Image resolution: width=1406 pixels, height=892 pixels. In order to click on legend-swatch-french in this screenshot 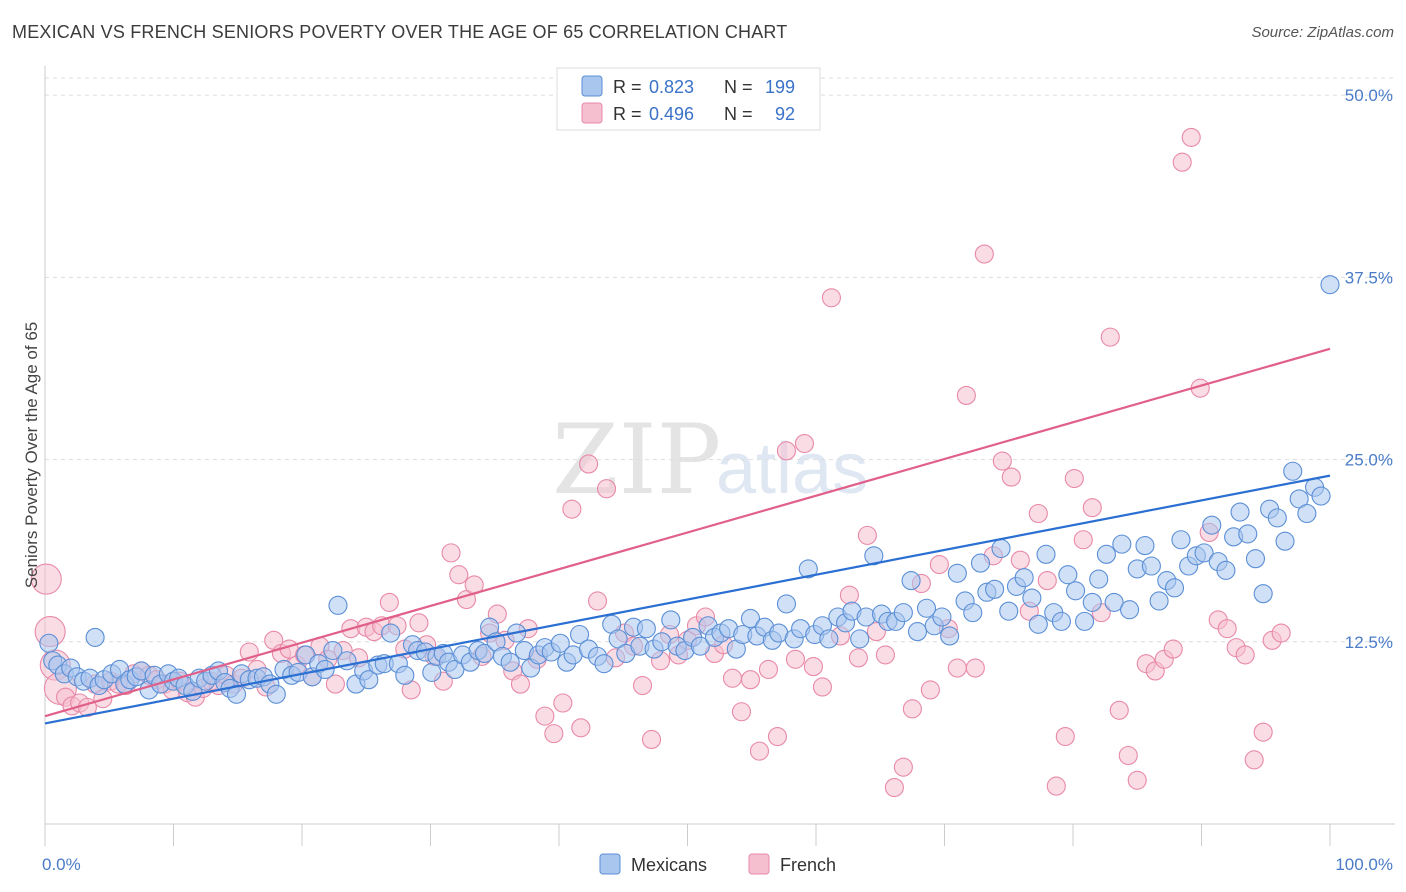, I will do `click(759, 864)`.